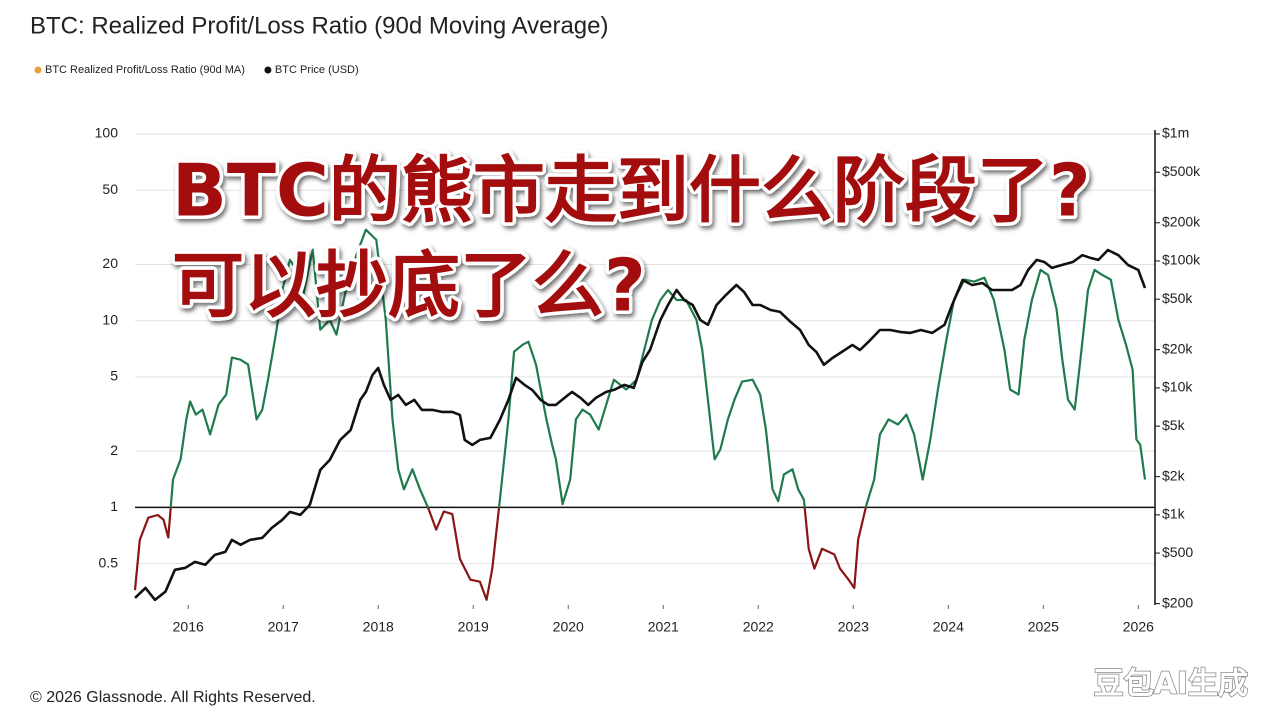 The image size is (1280, 720). What do you see at coordinates (1174, 425) in the screenshot?
I see `y2-tick-label: $5k` at bounding box center [1174, 425].